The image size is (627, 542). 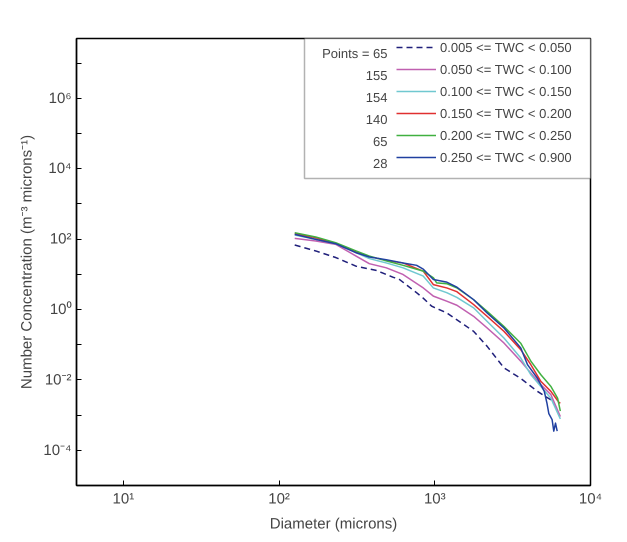 I want to click on x-tick-label: 10¹, so click(x=123, y=499).